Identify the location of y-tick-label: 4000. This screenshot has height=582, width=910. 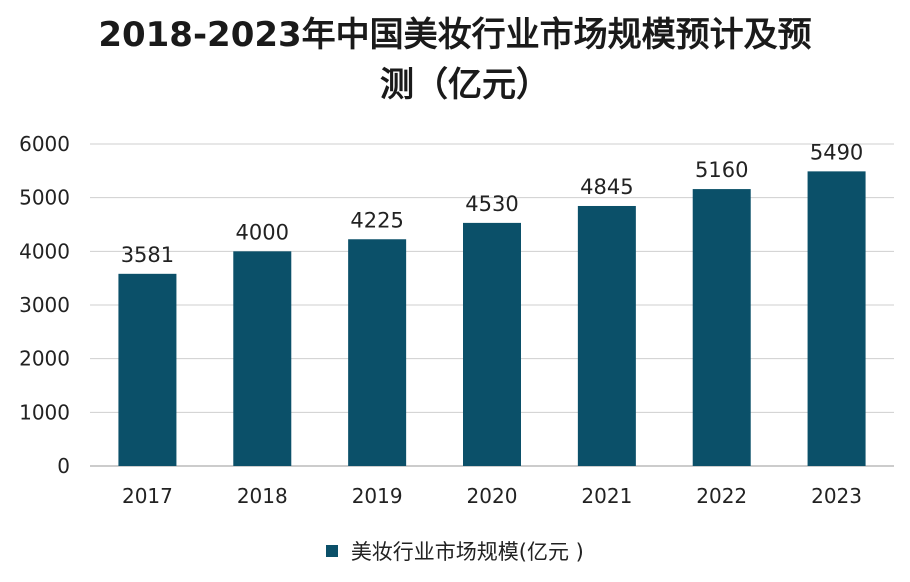
(44, 251).